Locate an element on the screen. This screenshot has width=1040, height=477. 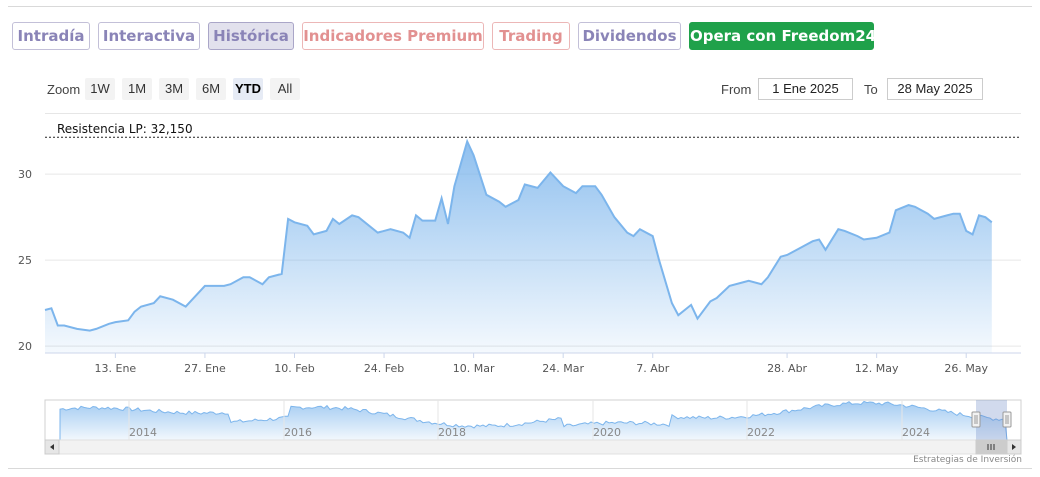
scrollbar is located at coordinates (533, 447).